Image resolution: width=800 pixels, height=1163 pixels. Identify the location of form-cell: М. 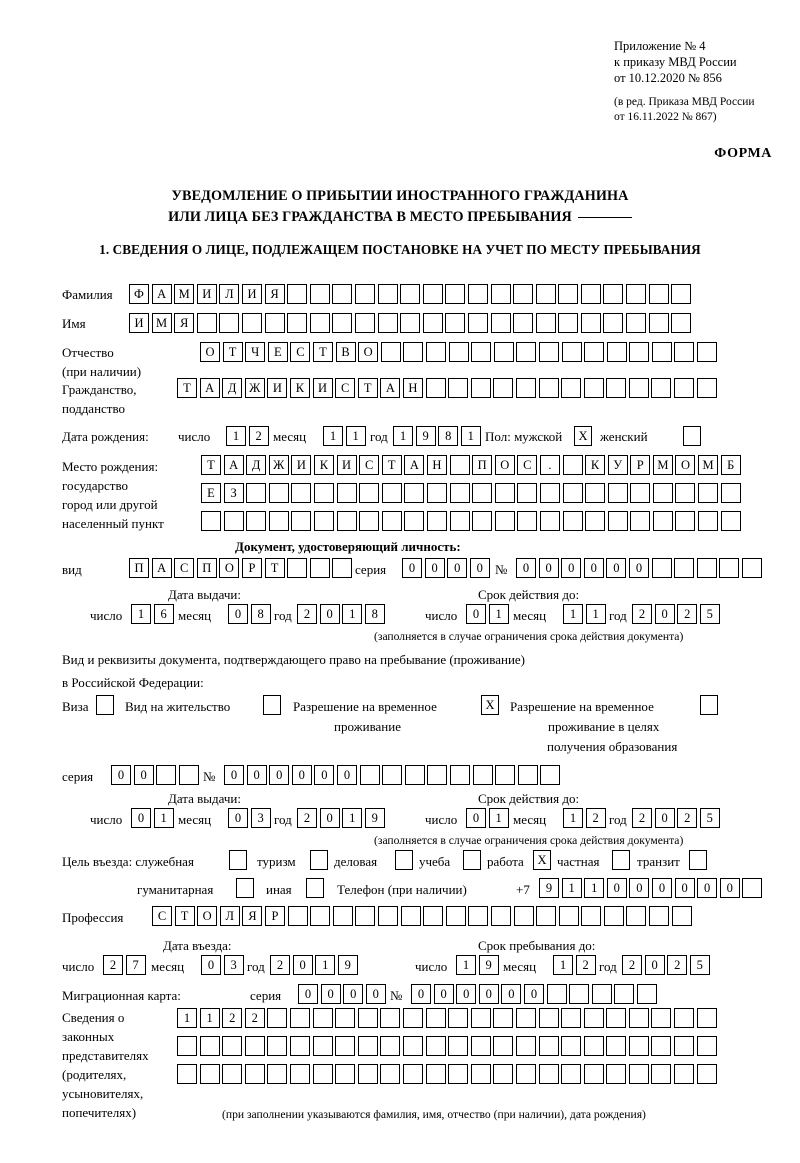
(184, 294).